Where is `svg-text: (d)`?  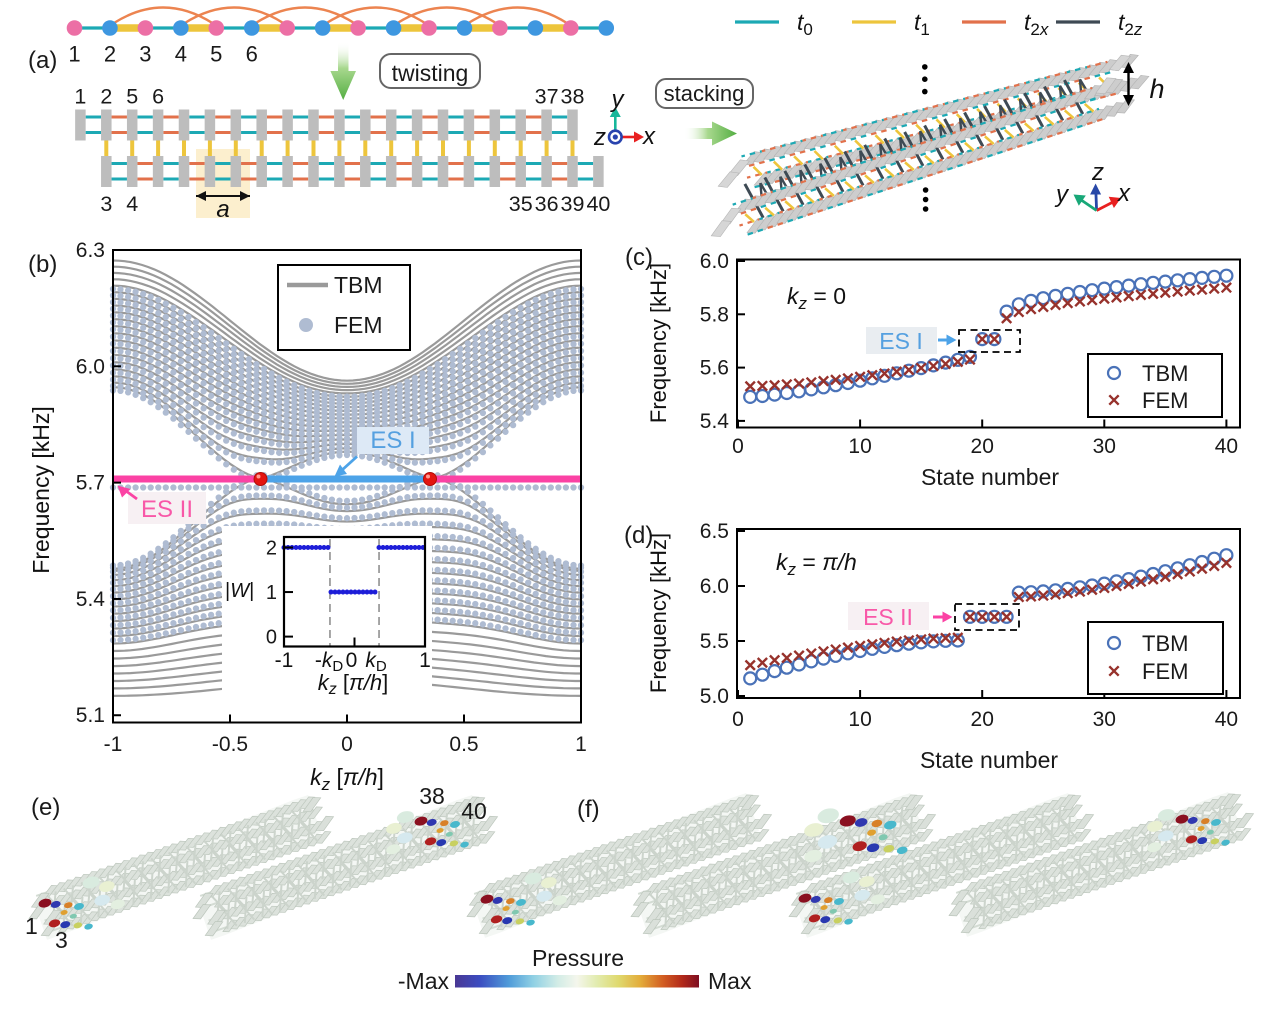 svg-text: (d) is located at coordinates (638, 535).